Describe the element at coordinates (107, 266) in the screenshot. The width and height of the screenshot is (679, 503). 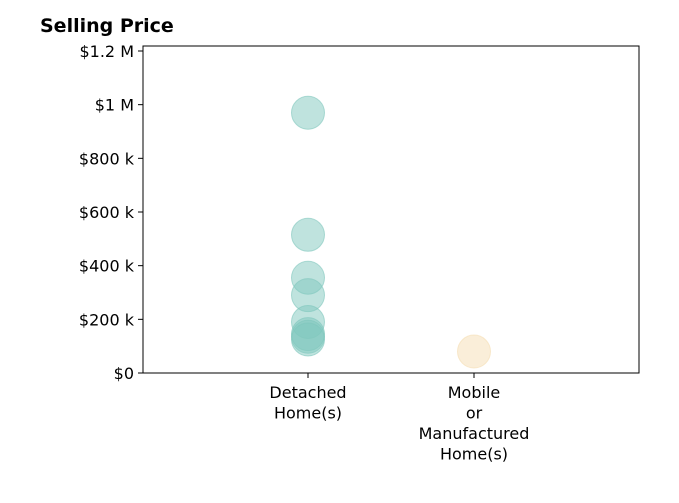
I see `y-tick-label: $400 k` at that location.